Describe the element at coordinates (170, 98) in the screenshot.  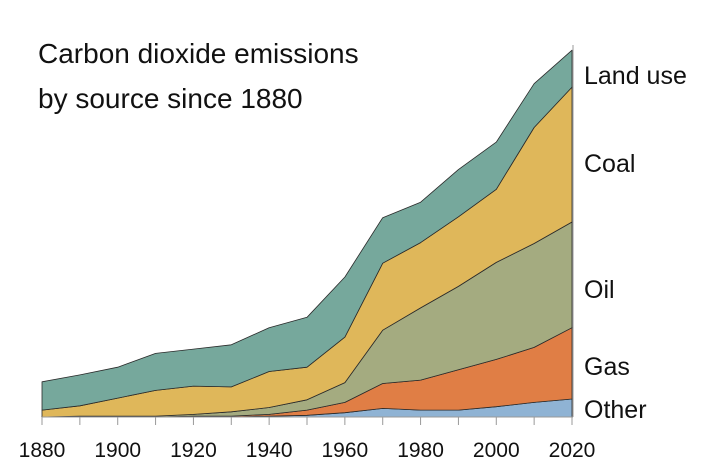
I see `chart-title-line-2: by source since 1880` at that location.